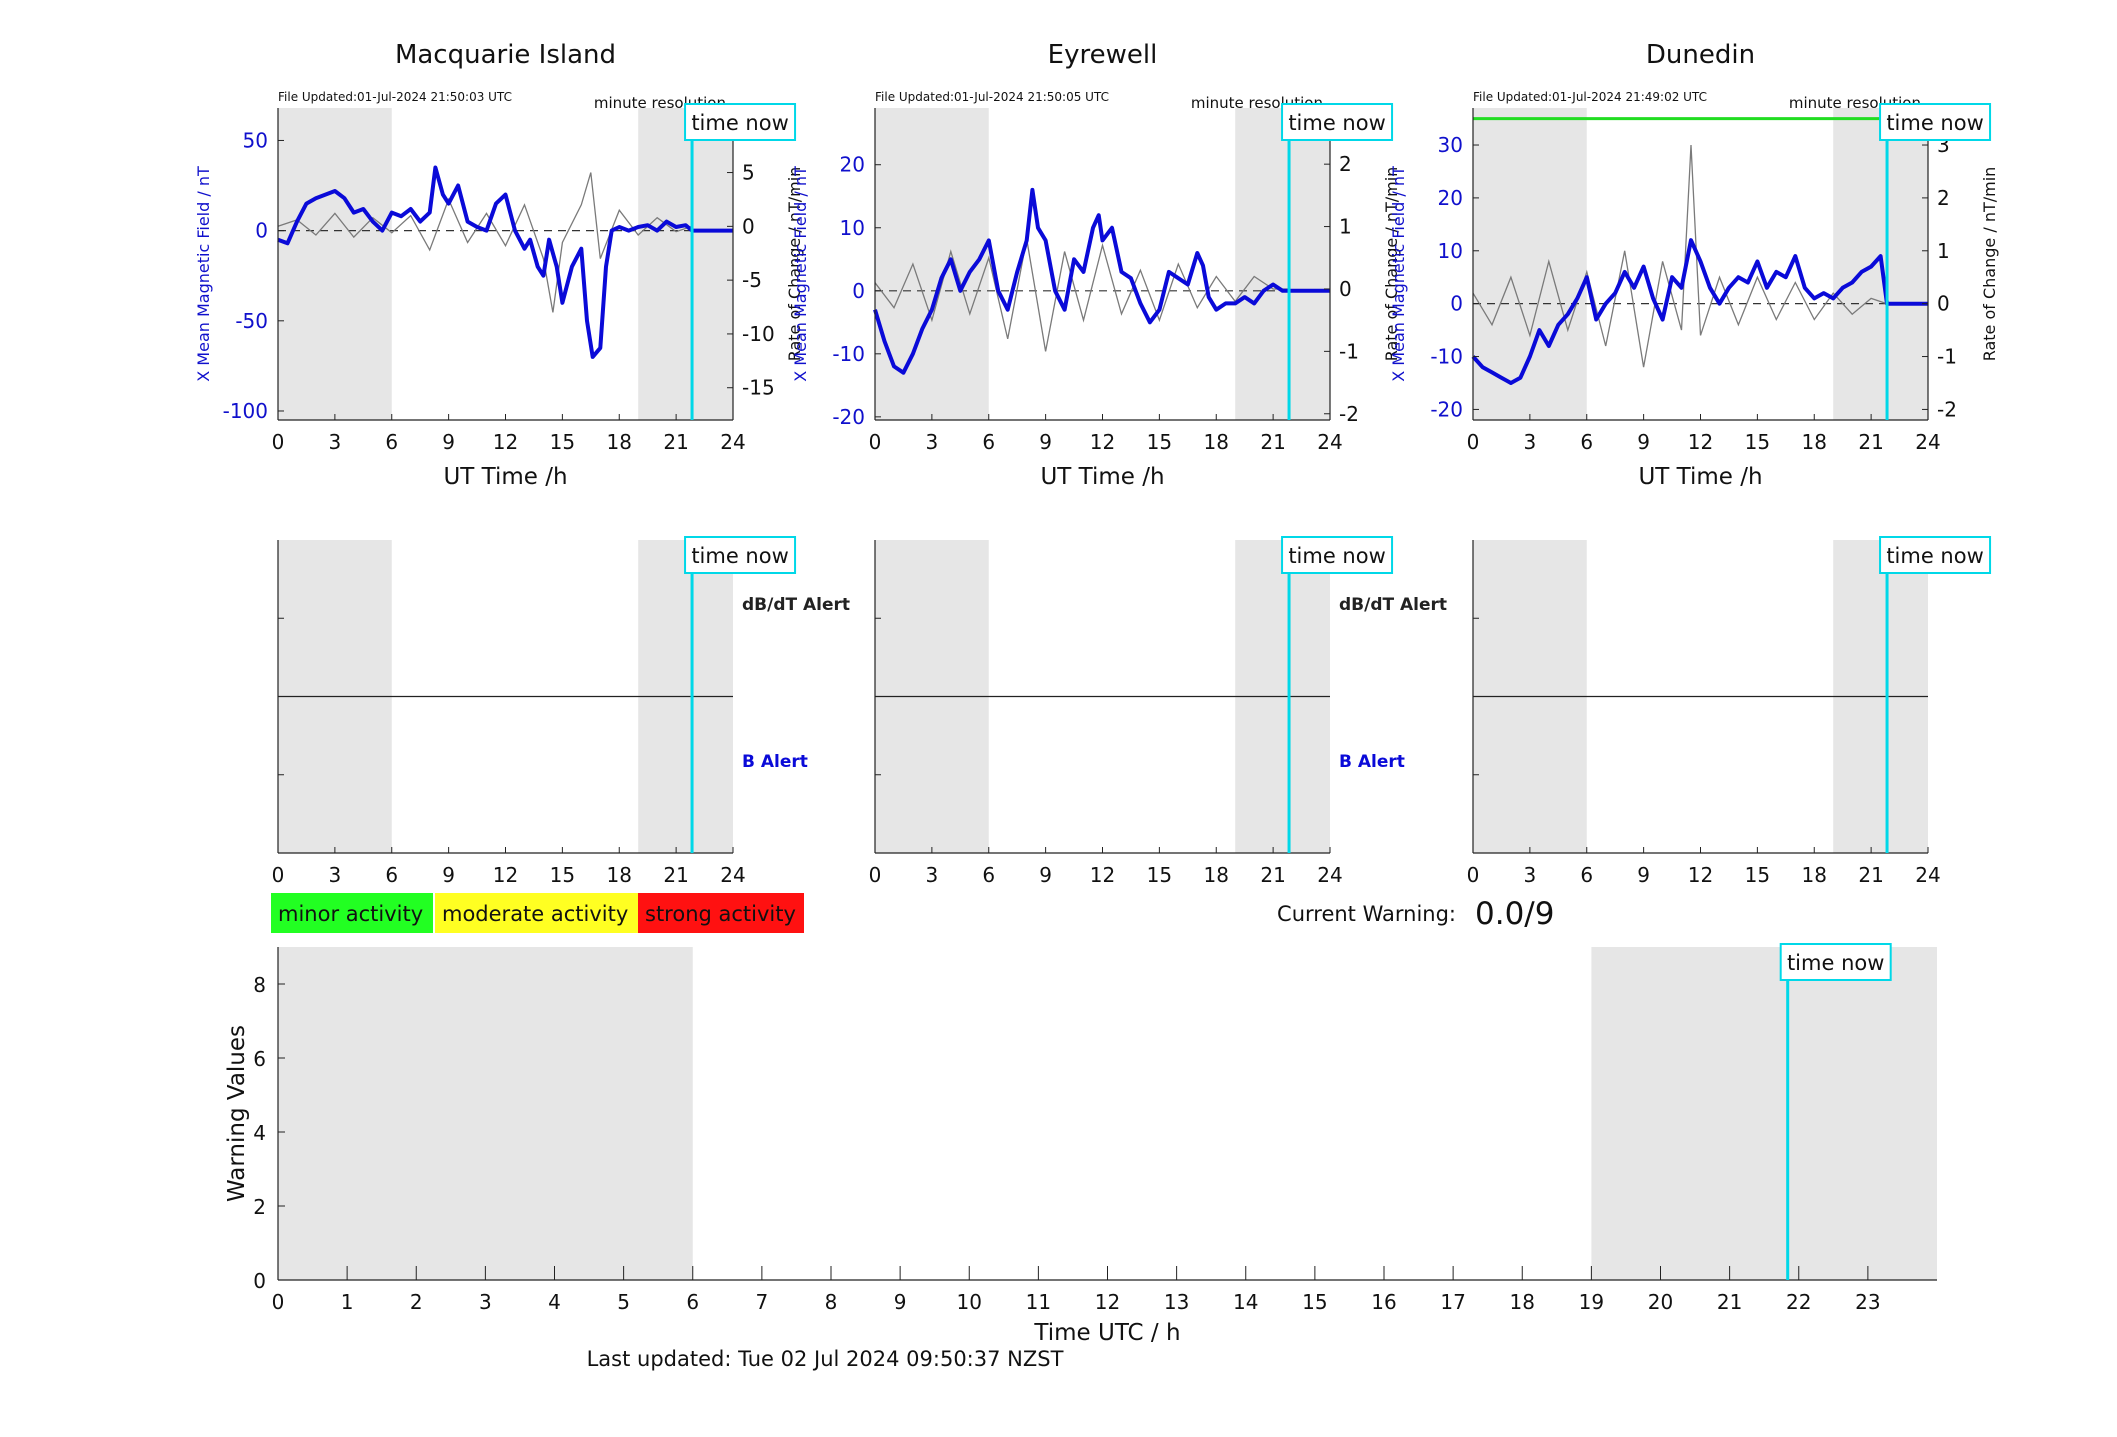 The height and width of the screenshot is (1437, 2117). Describe the element at coordinates (1450, 198) in the screenshot. I see `panel-3-y-tick-label: 20` at that location.